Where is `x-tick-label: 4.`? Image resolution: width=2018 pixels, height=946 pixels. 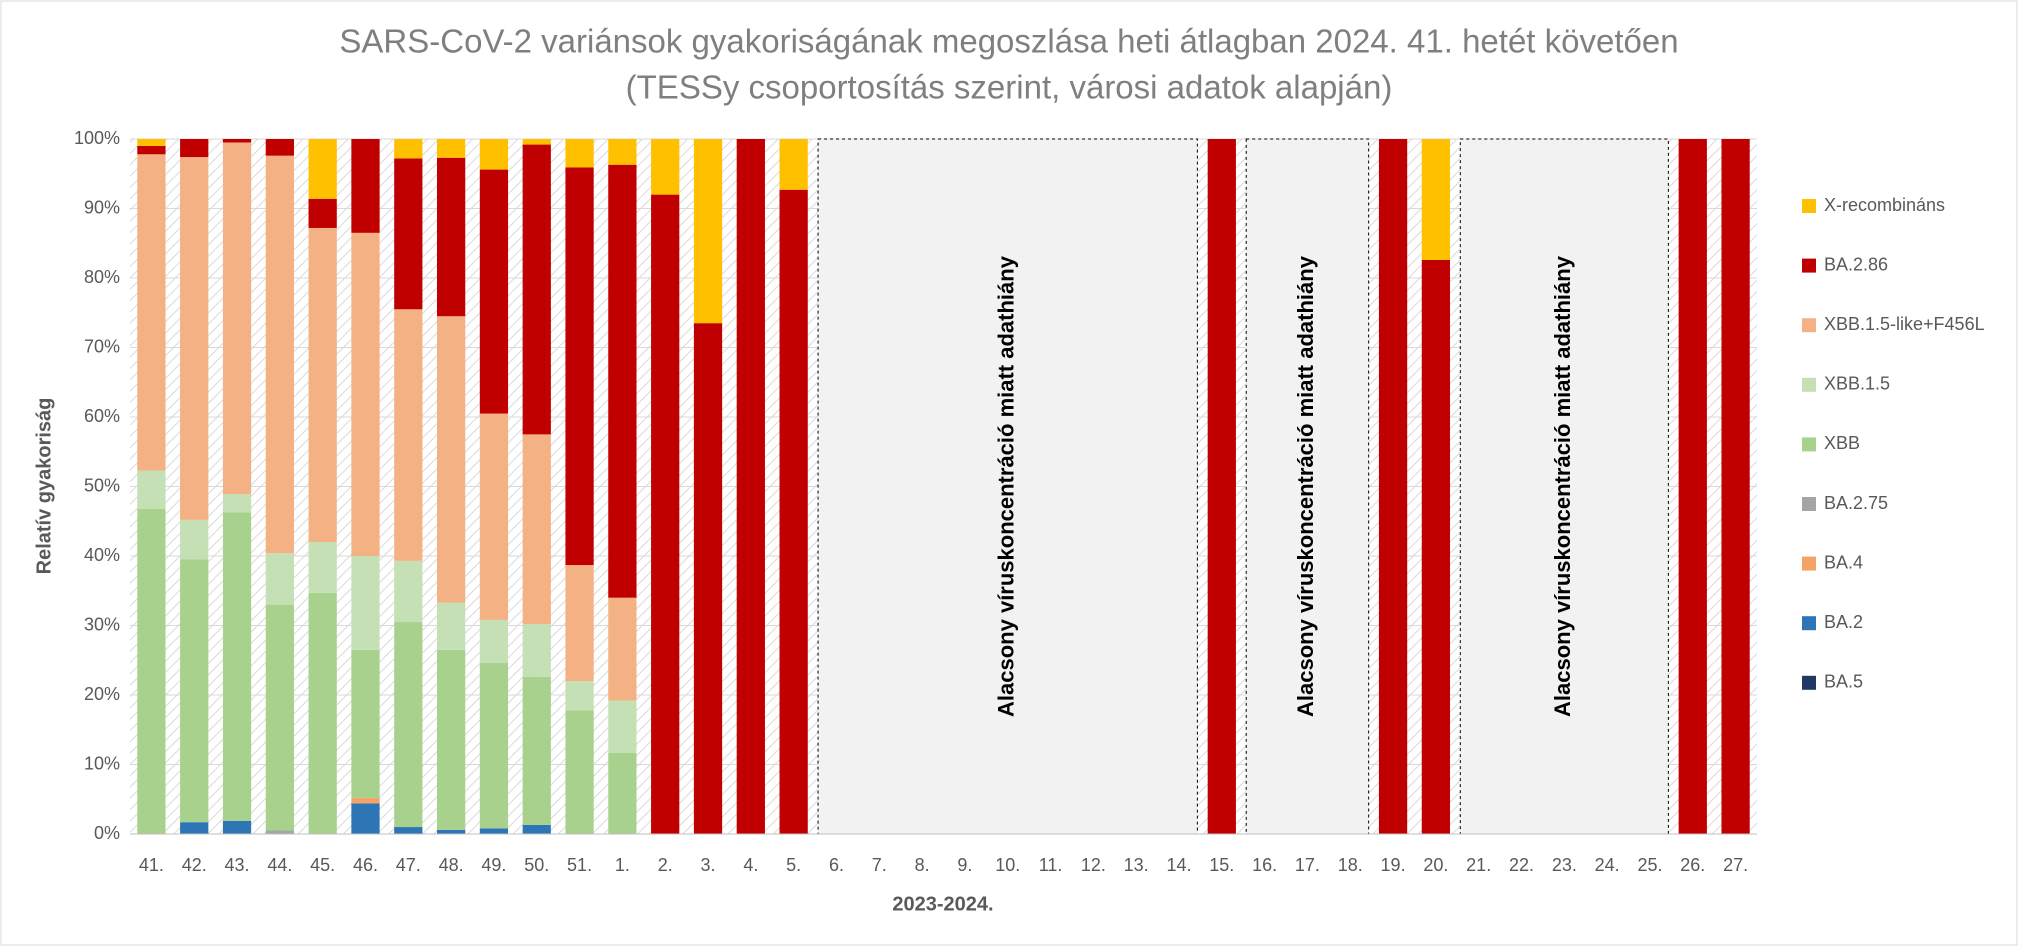 x-tick-label: 4. is located at coordinates (750, 865).